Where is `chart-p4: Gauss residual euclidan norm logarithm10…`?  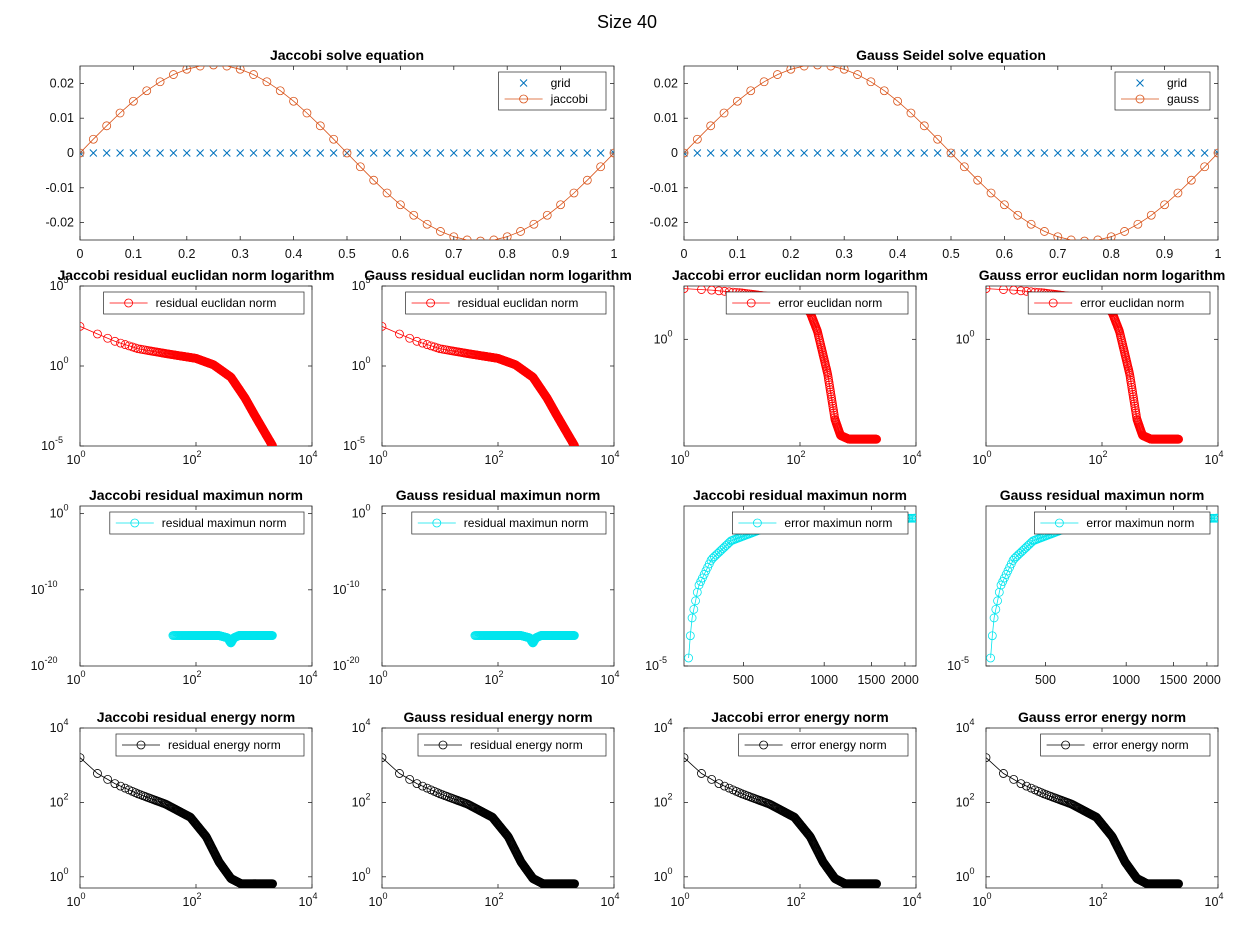
chart-p4: Gauss residual euclidan norm logarithm10… is located at coordinates (487, 367).